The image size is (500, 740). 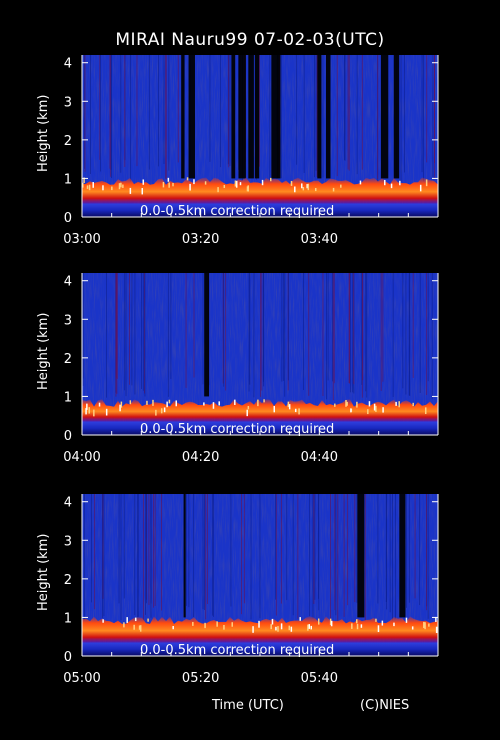 I want to click on correction-annotation: 0.0-0.5km correction required, so click(x=237, y=650).